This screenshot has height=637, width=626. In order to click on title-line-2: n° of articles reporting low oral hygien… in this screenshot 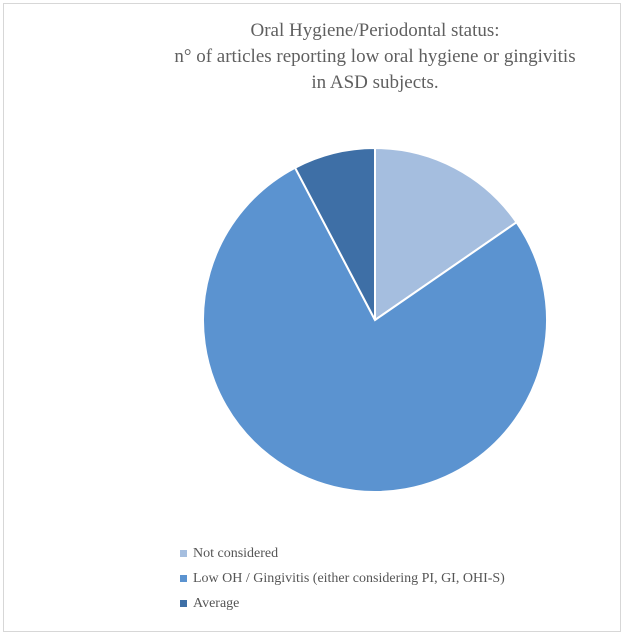, I will do `click(375, 56)`.